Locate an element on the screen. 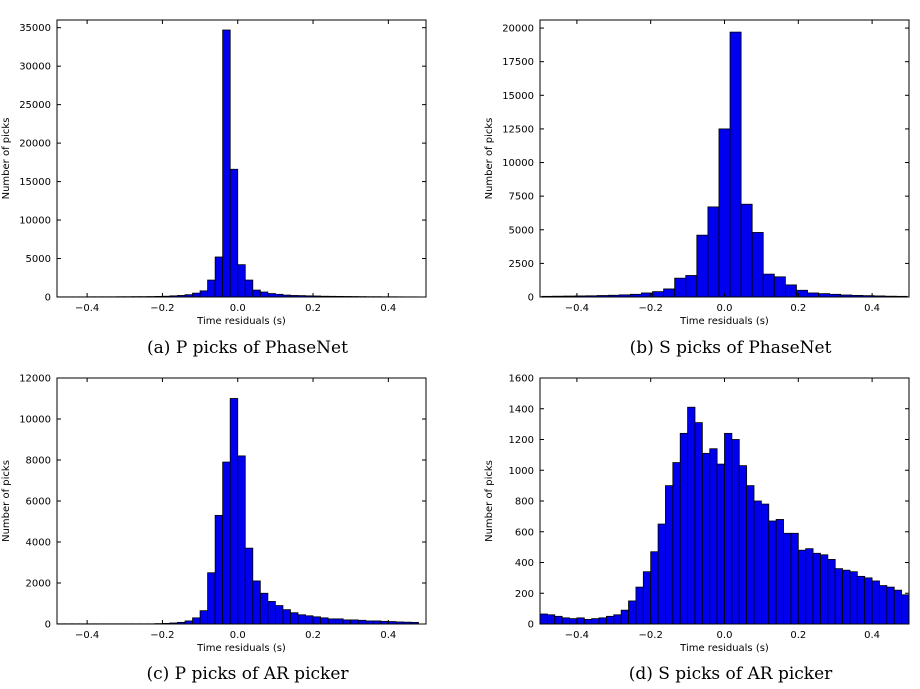  y-tick-label: 25000 is located at coordinates (35, 105).